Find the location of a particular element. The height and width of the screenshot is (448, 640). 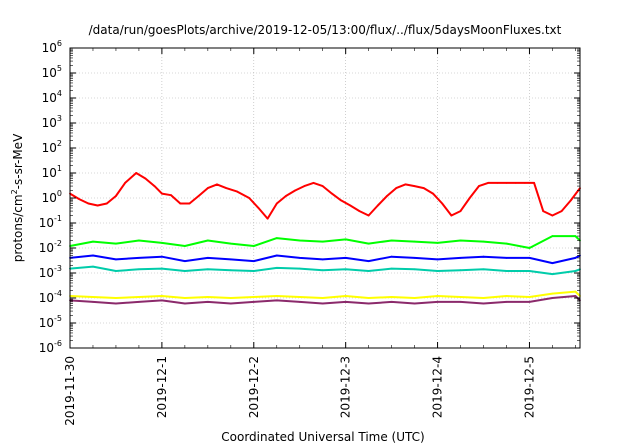

y-tick-label: 10⁻⁶ is located at coordinates (50, 347).